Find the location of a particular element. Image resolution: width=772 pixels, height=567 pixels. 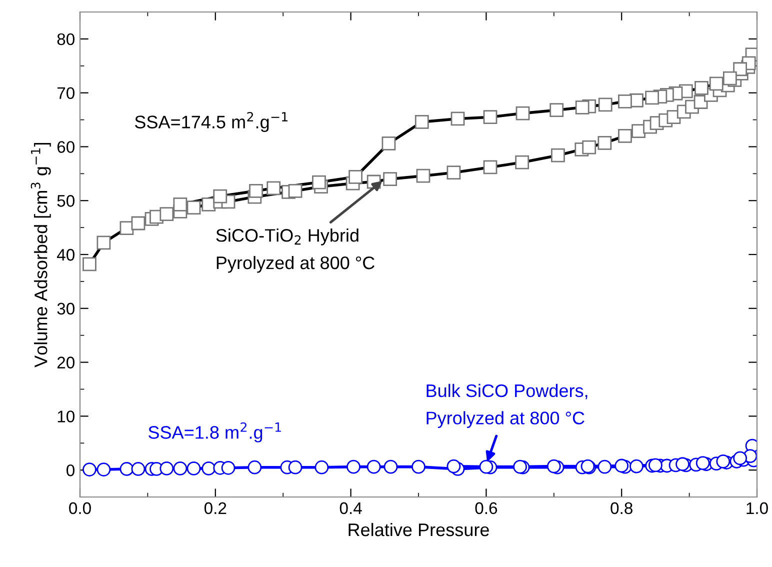

x-tick-label: 0.4 is located at coordinates (351, 508).